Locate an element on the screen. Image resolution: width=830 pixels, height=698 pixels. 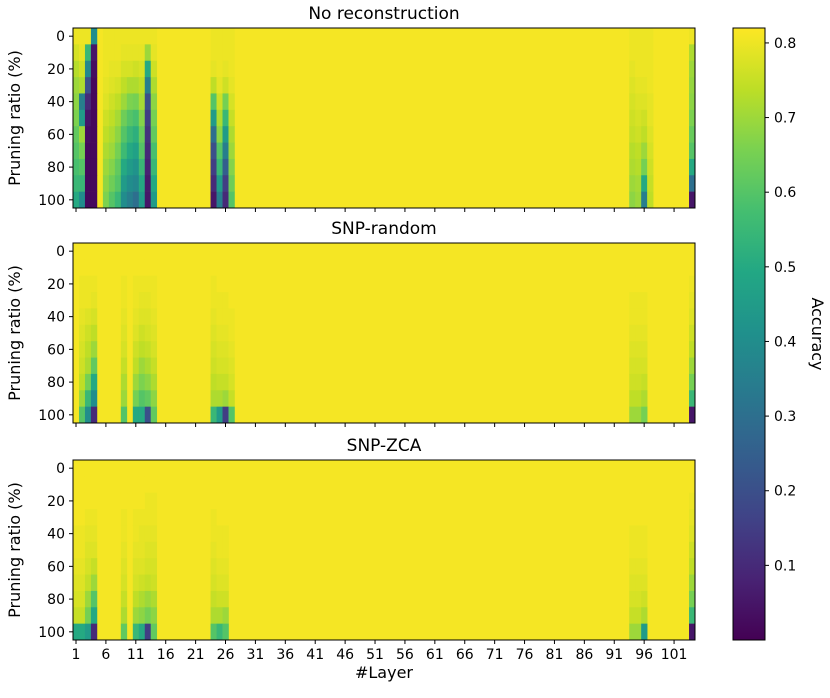
x-tick-label: 76 is located at coordinates (525, 655).